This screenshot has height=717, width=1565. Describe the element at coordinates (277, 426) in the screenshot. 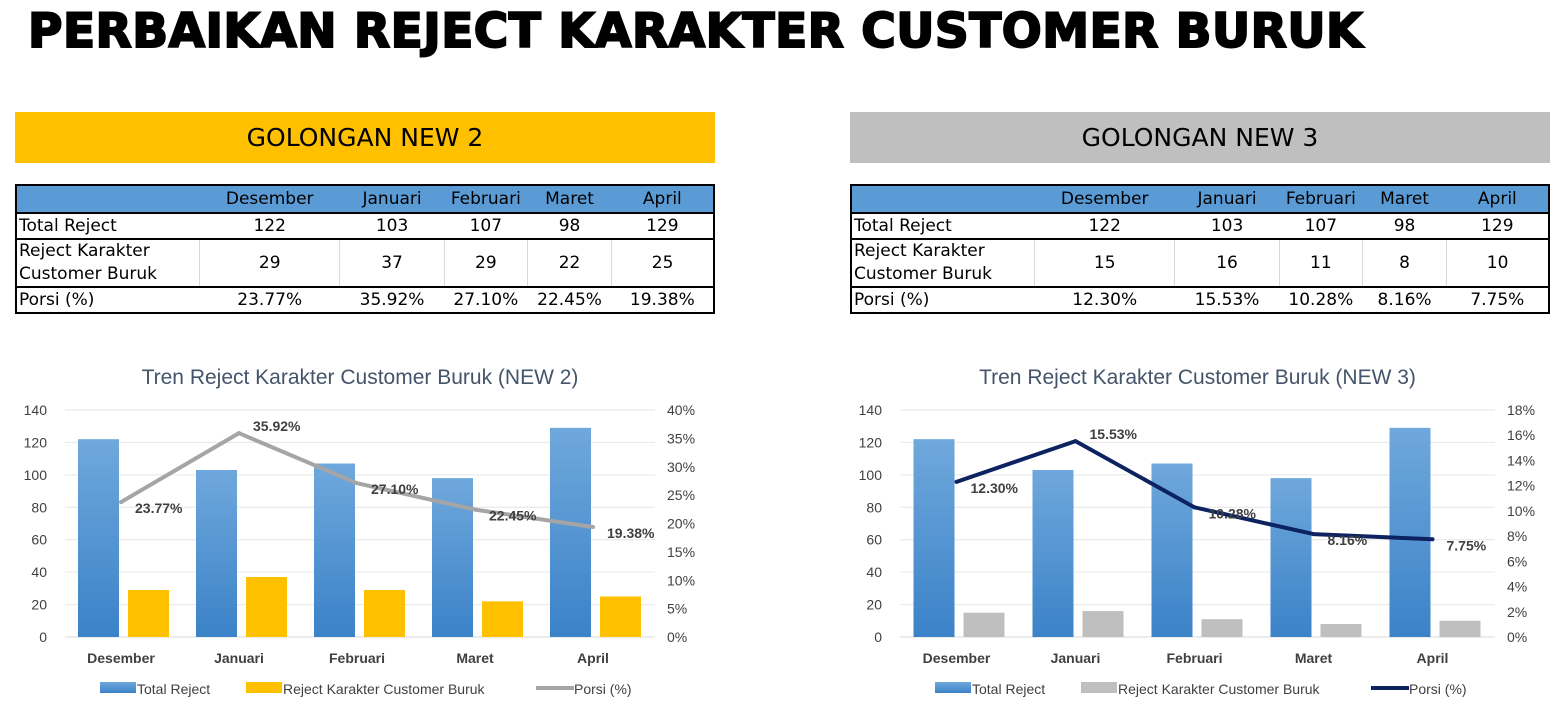

I see `data-label-porsi: 35.92%` at that location.